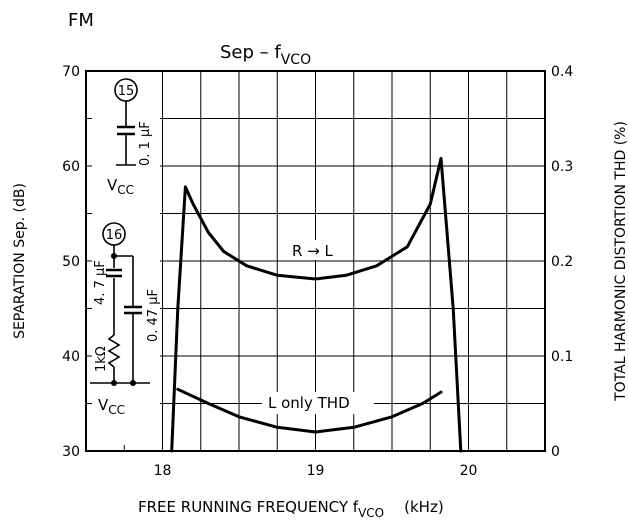 The width and height of the screenshot is (629, 523). I want to click on pin-16-label: 16, so click(114, 235).